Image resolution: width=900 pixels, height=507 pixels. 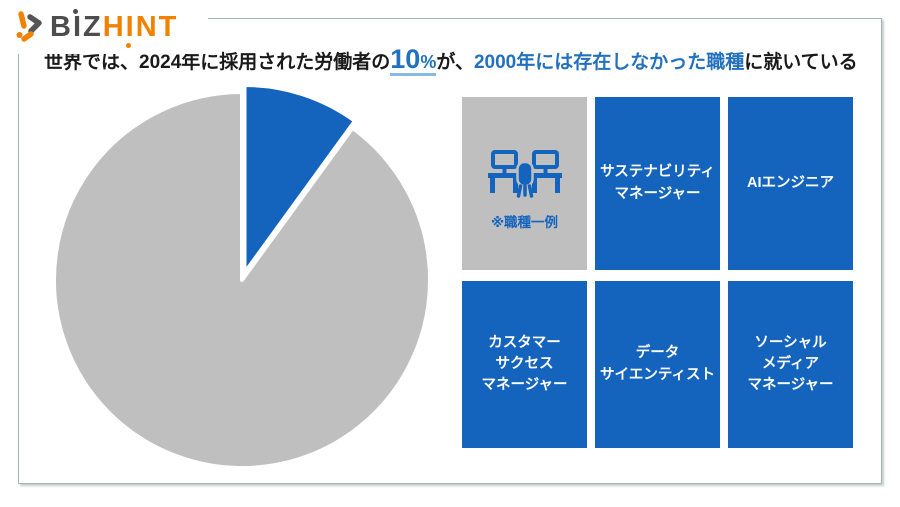 I want to click on headline-percent-sign: %, so click(x=428, y=62).